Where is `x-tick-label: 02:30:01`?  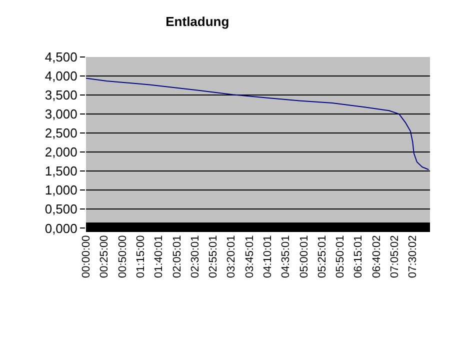 x-tick-label: 02:30:01 is located at coordinates (195, 256).